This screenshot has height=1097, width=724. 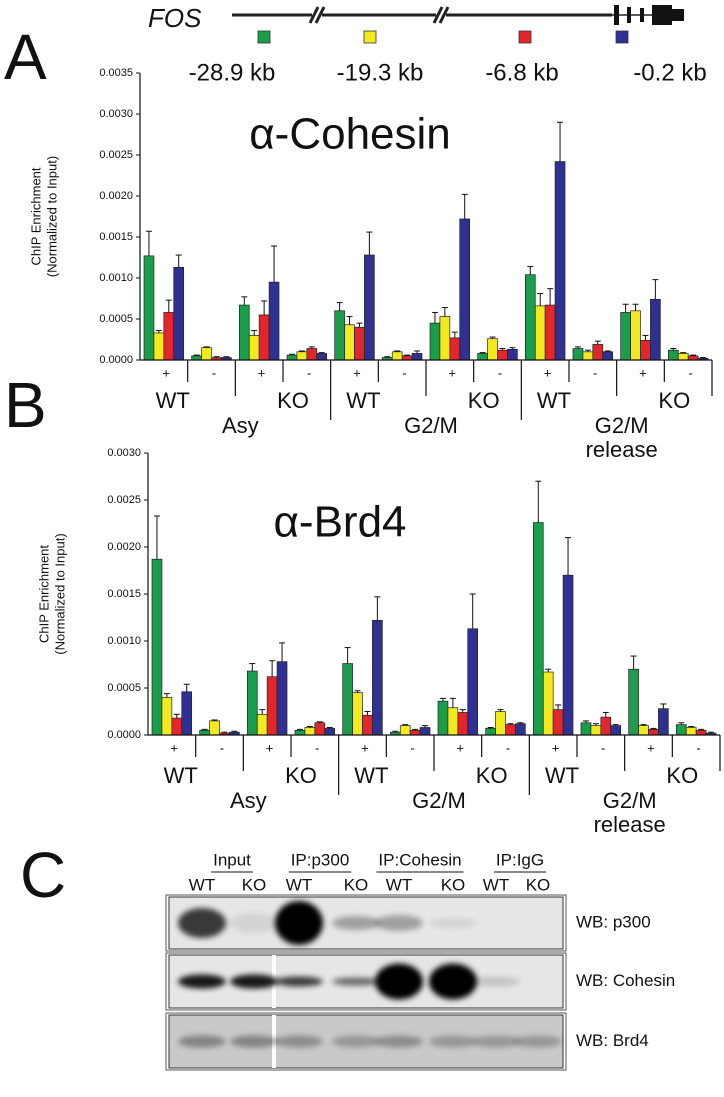 I want to click on legend-label: -0.2 kb, so click(x=669, y=72).